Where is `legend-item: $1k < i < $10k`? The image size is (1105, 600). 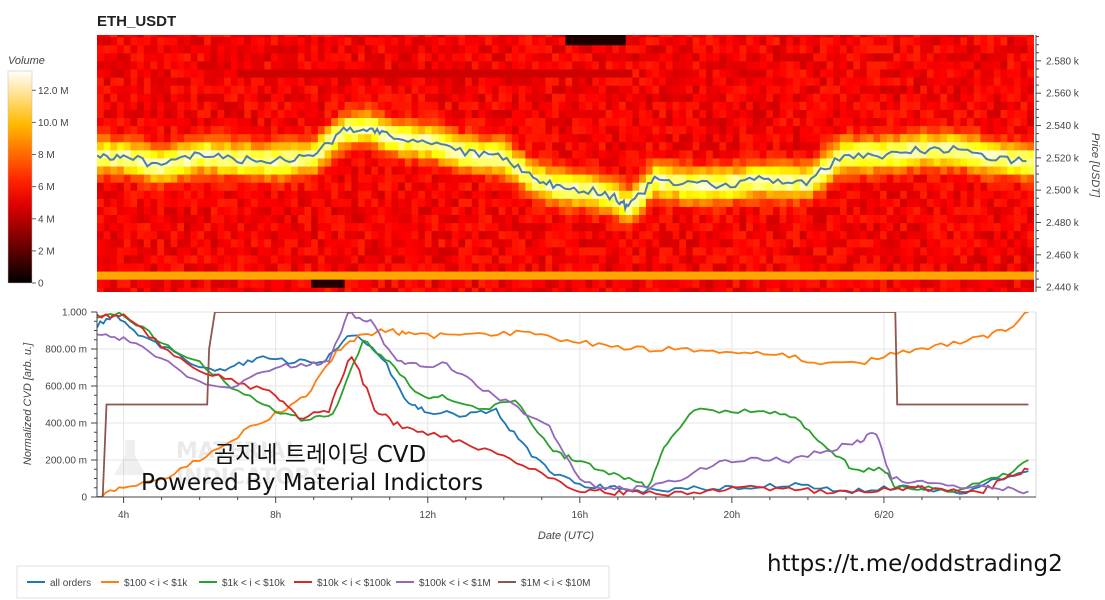 legend-item: $1k < i < $10k is located at coordinates (242, 583).